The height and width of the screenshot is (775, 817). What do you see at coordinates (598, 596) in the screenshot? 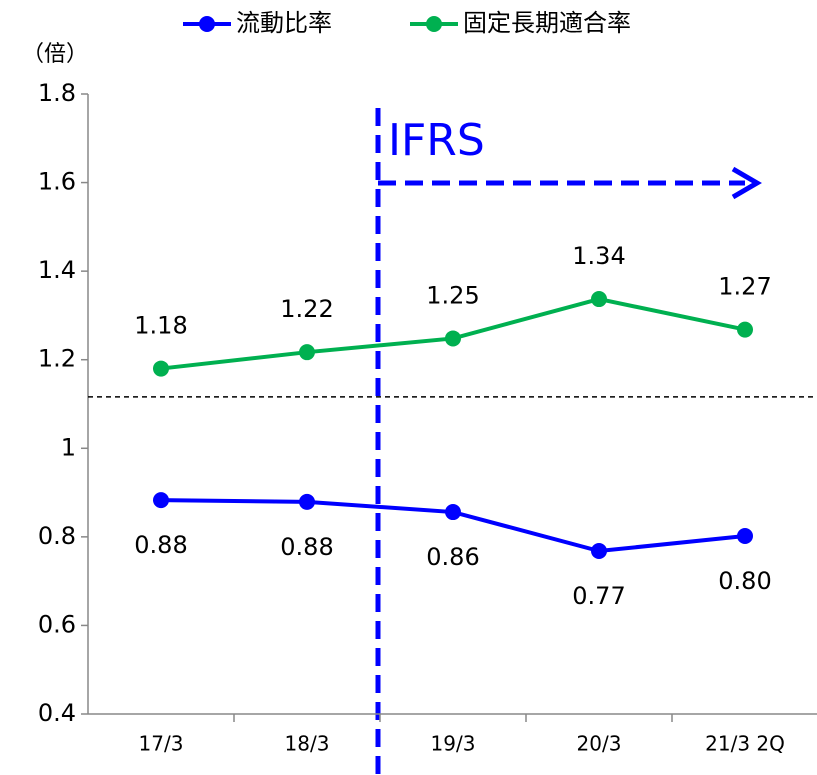
I see `data-label: 0.77` at bounding box center [598, 596].